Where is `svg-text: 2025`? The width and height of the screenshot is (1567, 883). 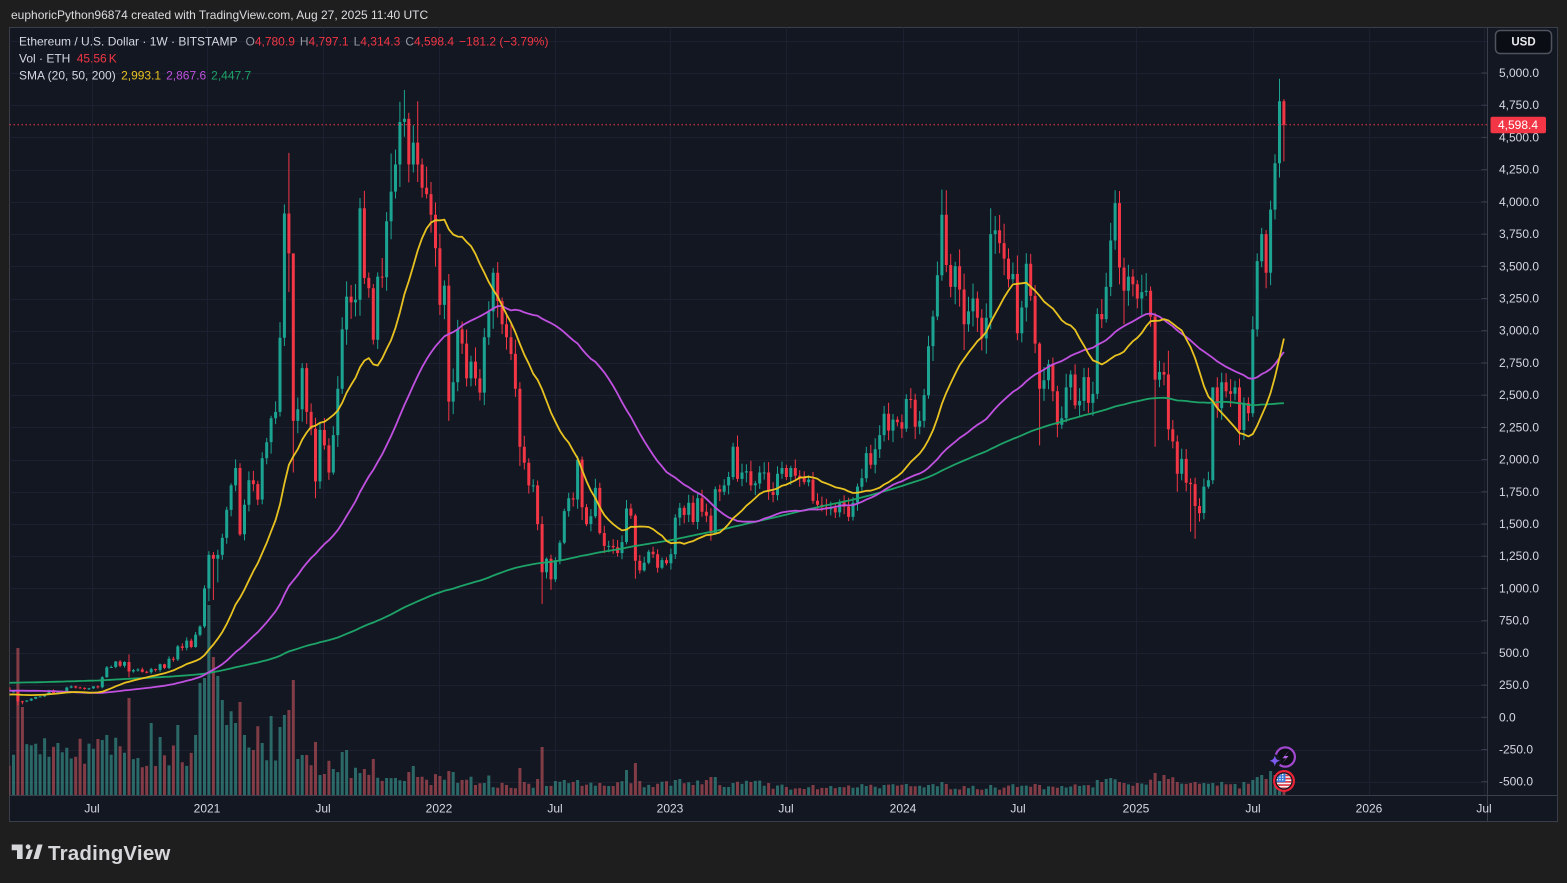 svg-text: 2025 is located at coordinates (1136, 809).